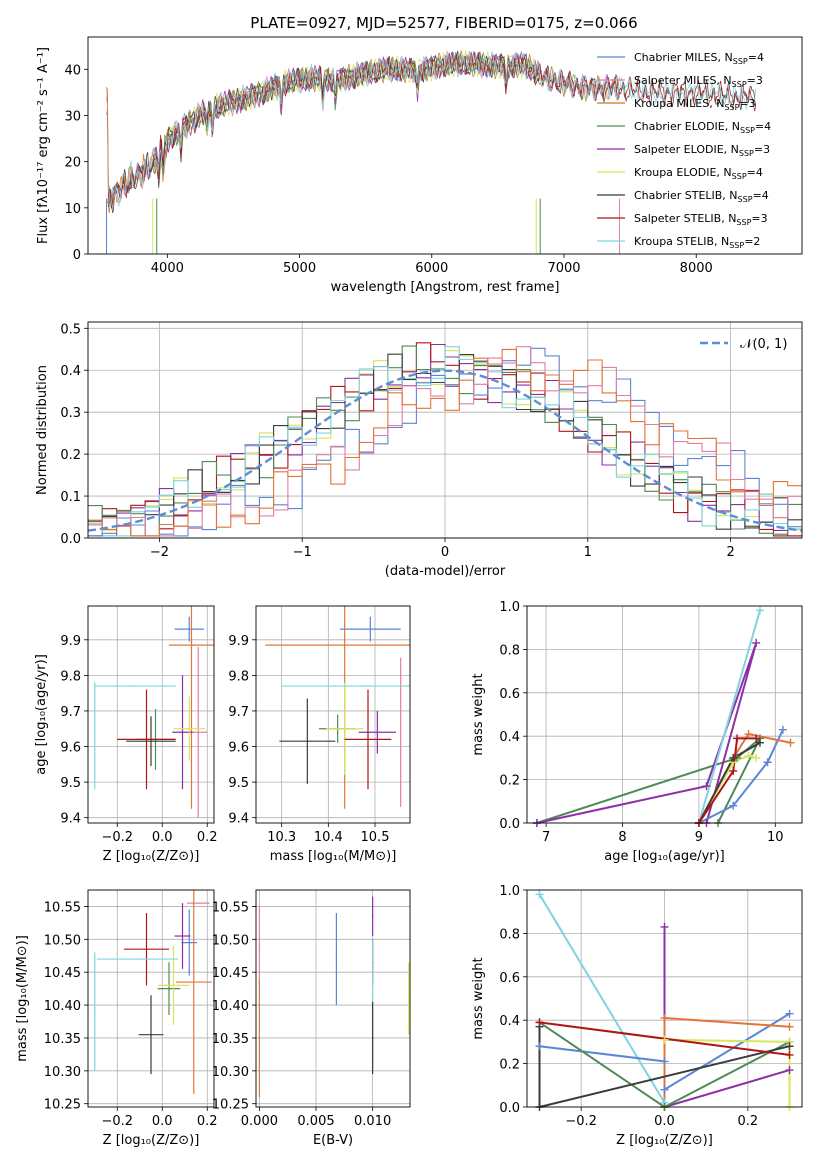  What do you see at coordinates (696, 268) in the screenshot?
I see `x-tick-label: 8000` at bounding box center [696, 268].